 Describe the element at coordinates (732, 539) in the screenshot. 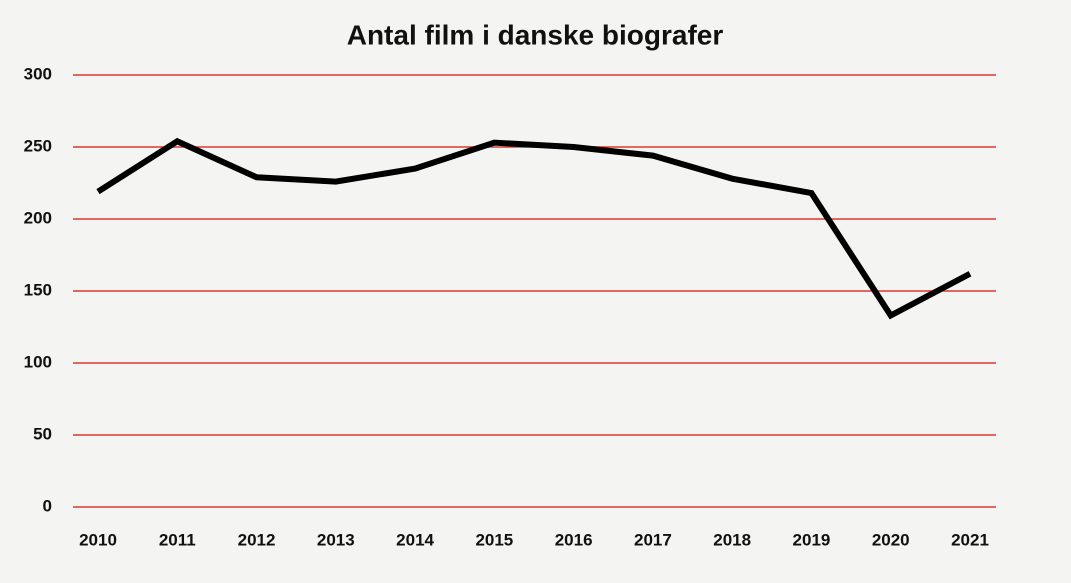

I see `x-tick-label: 2018` at that location.